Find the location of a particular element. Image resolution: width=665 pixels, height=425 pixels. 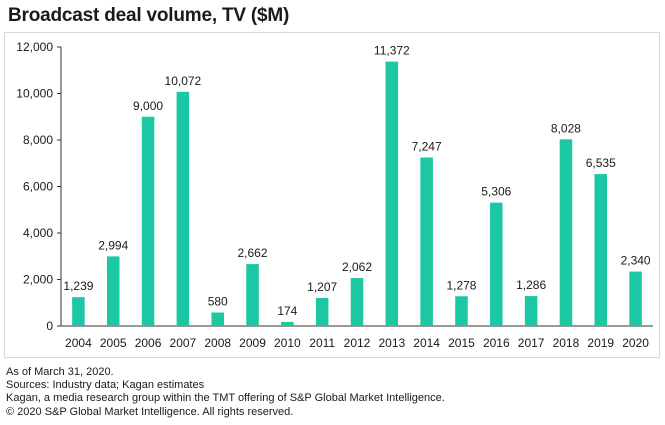

y-tick-label: 8,000 is located at coordinates (38, 140).